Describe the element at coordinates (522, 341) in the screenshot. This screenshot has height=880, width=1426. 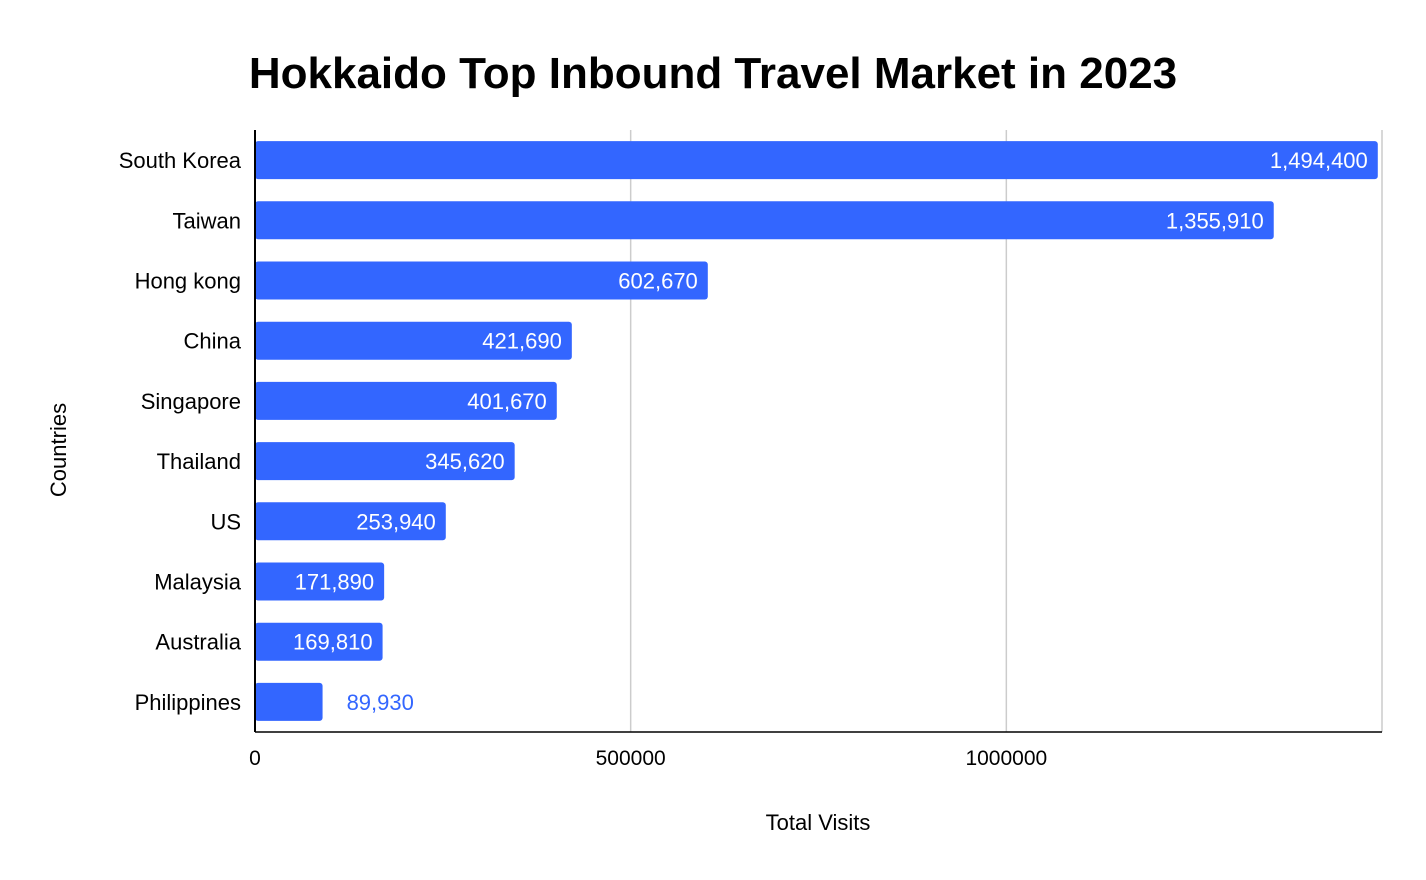
I see `data-label: 421,690` at that location.